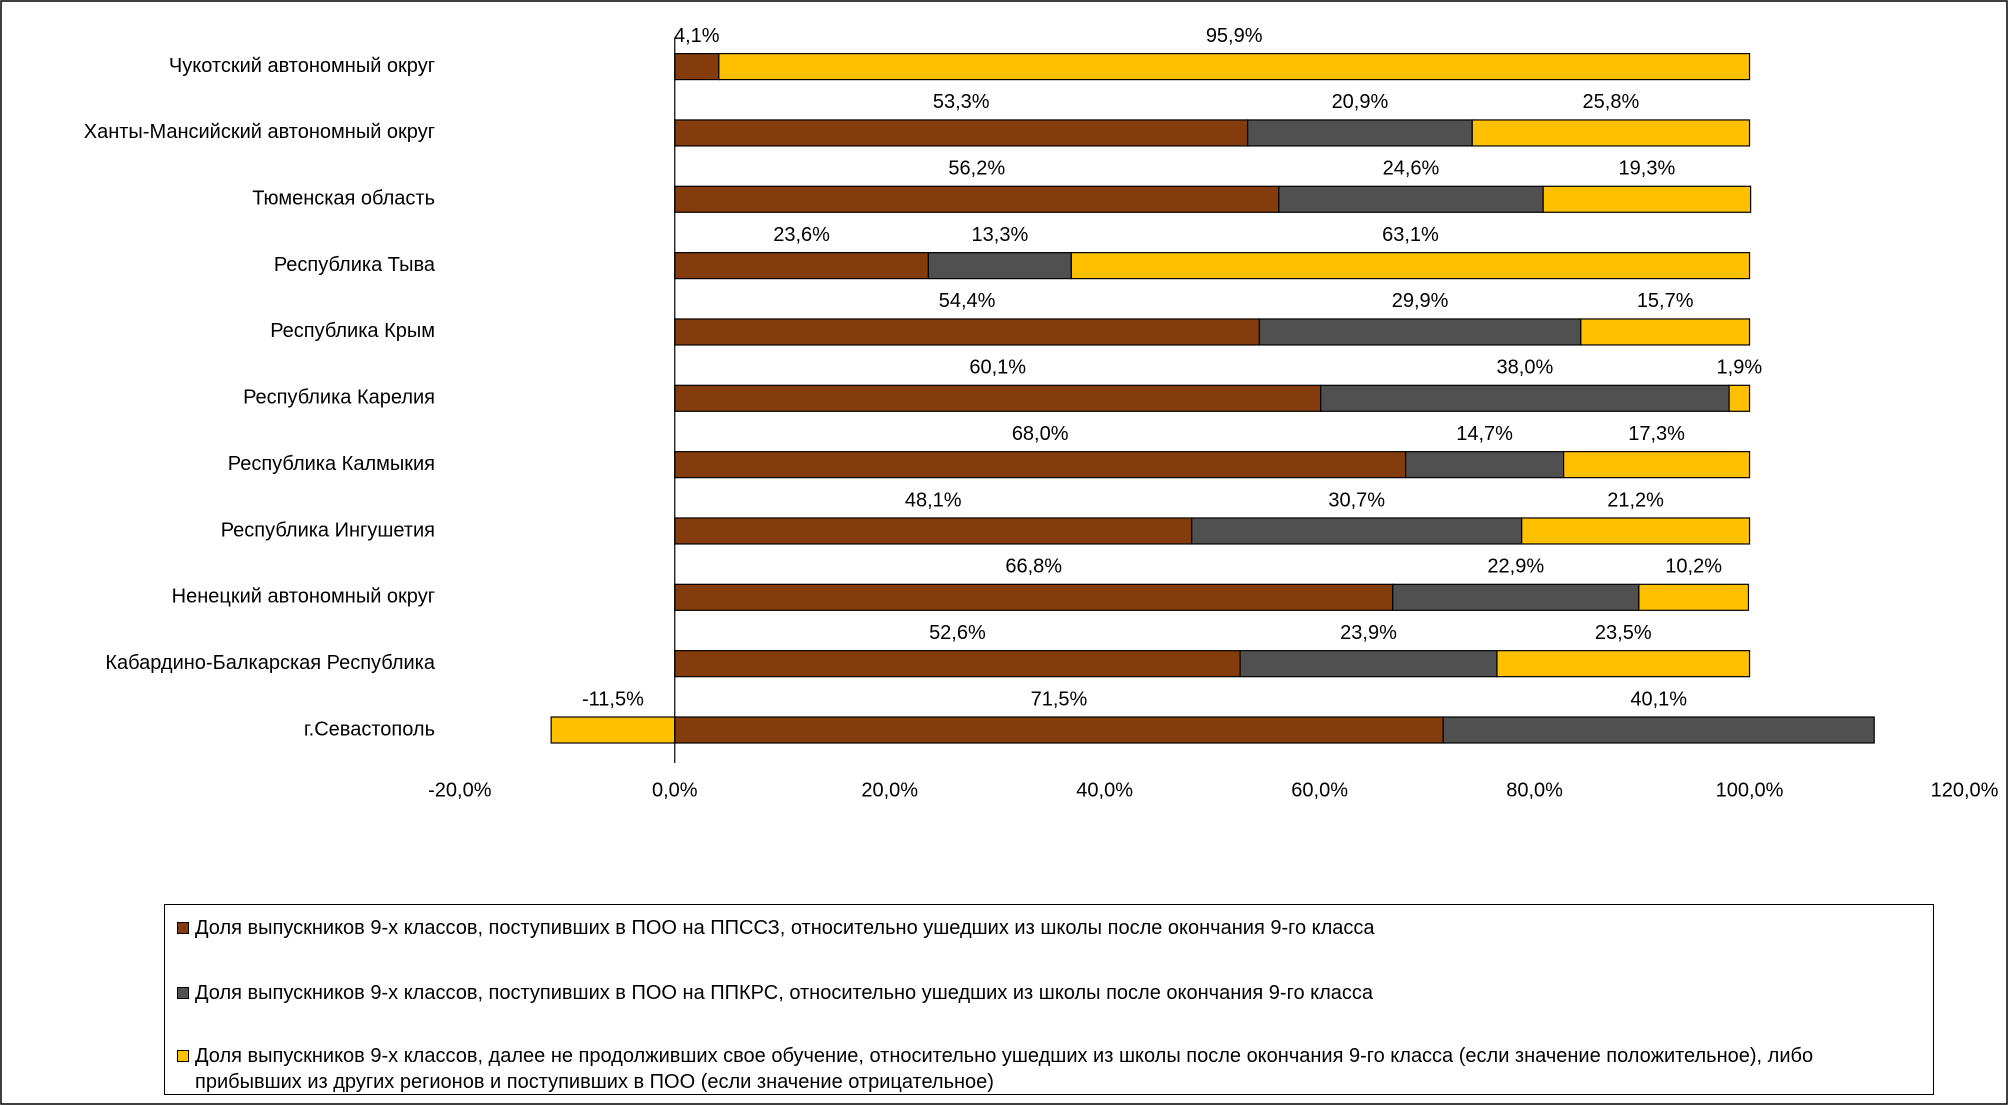 The height and width of the screenshot is (1105, 2008). I want to click on data-label: 56,2%, so click(976, 169).